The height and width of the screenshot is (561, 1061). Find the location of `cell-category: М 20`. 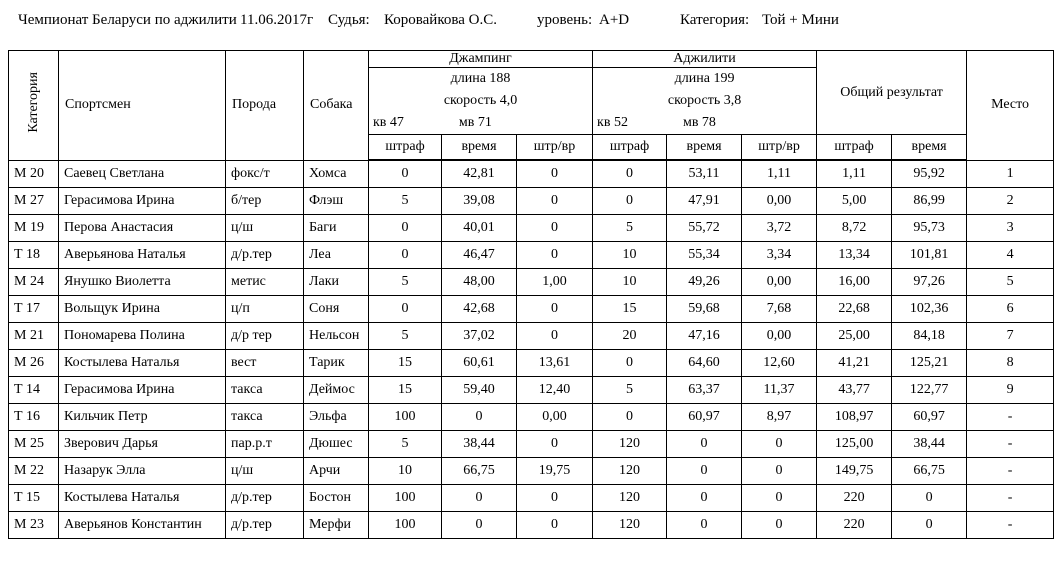

cell-category: М 20 is located at coordinates (33, 173).